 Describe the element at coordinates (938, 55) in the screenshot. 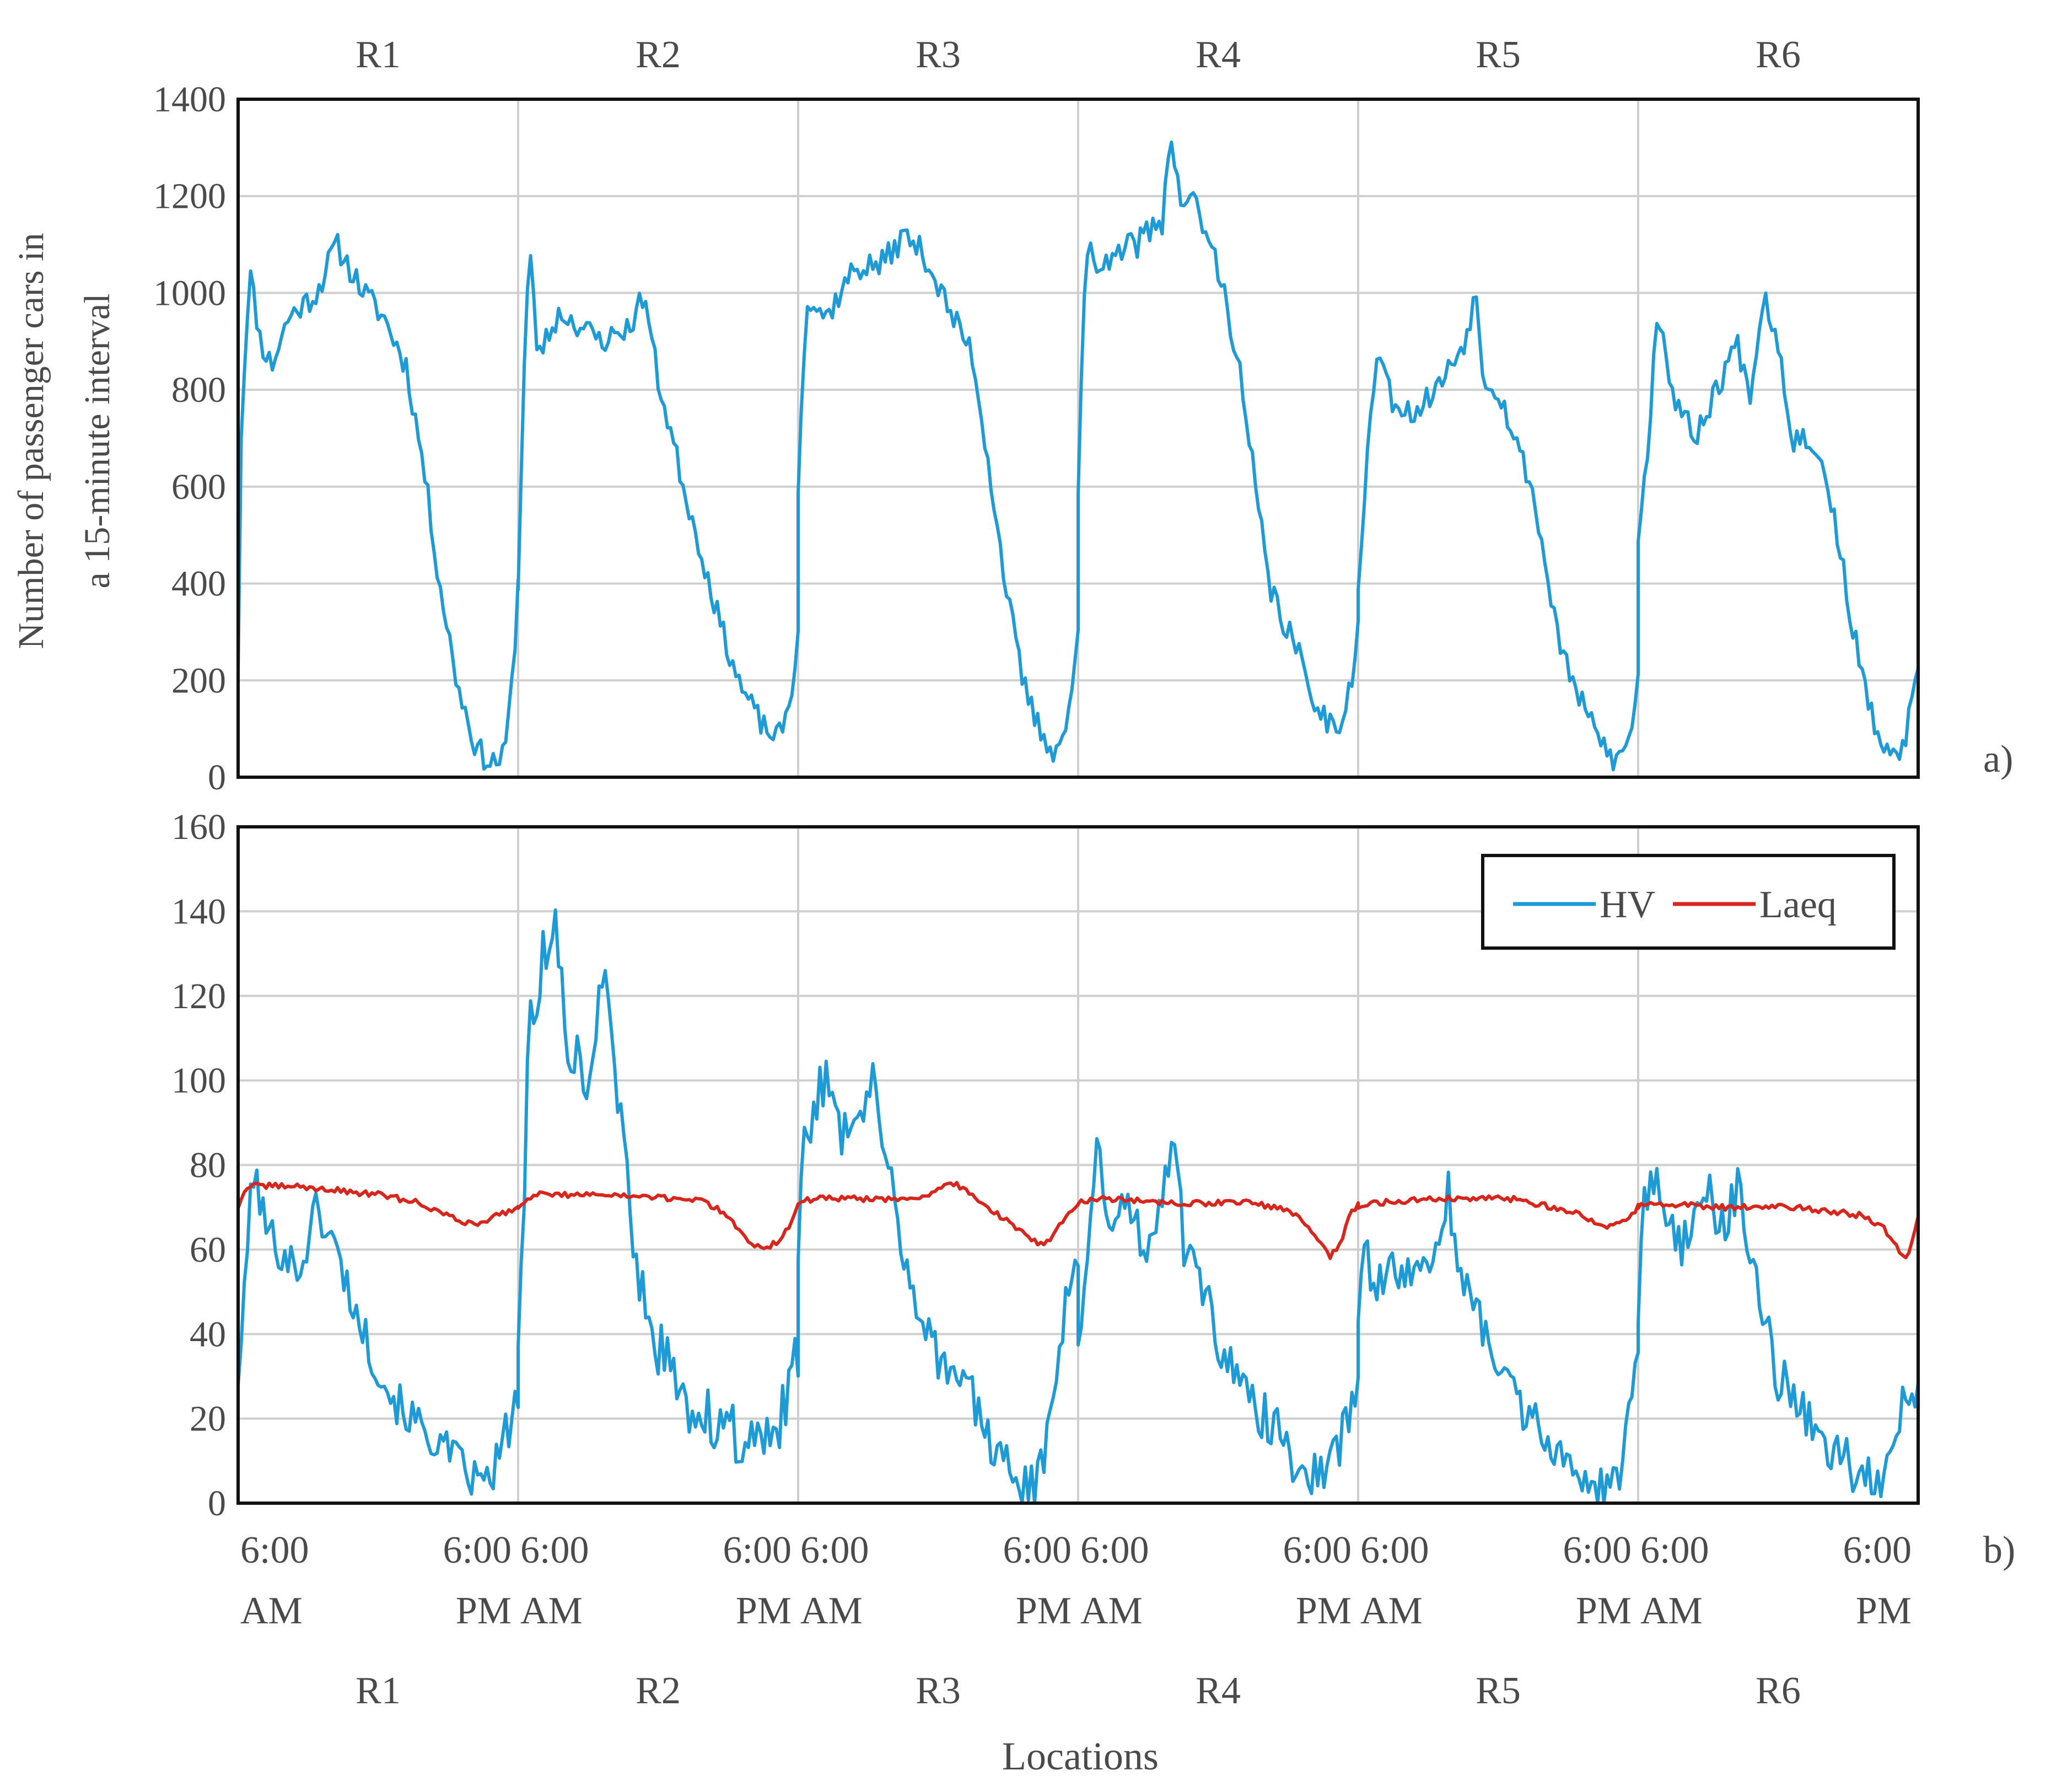

I see `location-label-top: R3` at that location.